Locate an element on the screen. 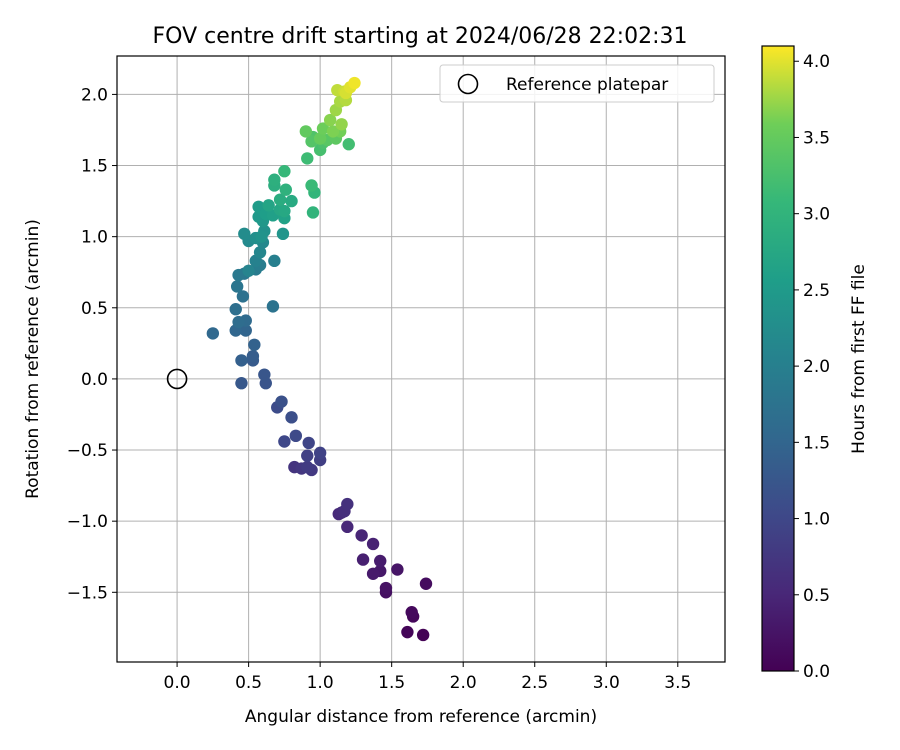  colorbar-tick-label: 2.0 is located at coordinates (816, 367).